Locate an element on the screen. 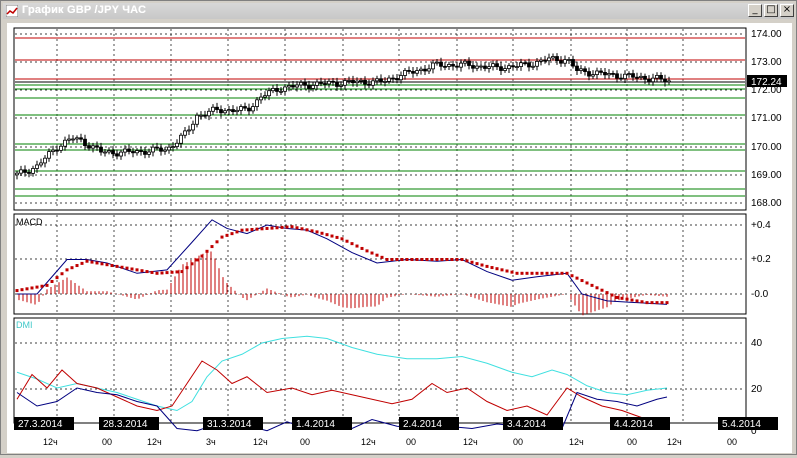 This screenshot has height=458, width=797. close-button: × is located at coordinates (787, 10).